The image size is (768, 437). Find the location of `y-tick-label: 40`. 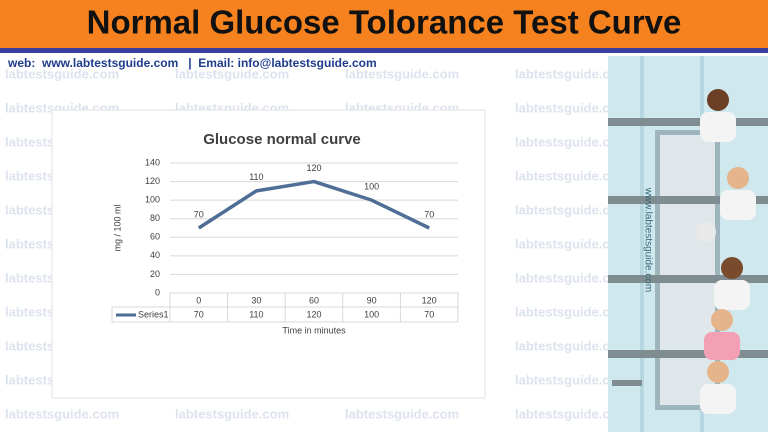

y-tick-label: 40 is located at coordinates (155, 255).